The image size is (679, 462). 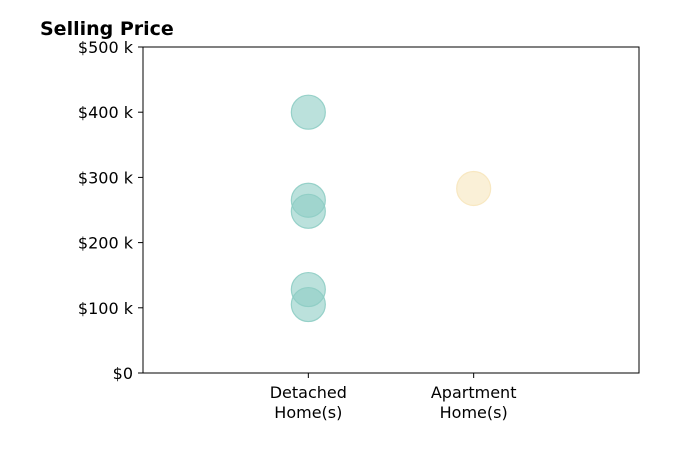 I want to click on y-tick-label: $100 k, so click(x=106, y=308).